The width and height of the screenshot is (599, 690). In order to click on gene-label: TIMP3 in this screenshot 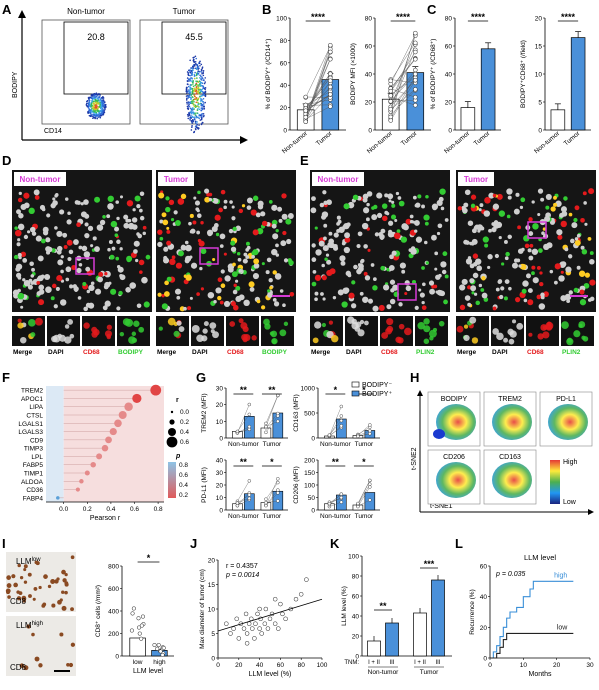, I will do `click(34, 449)`.